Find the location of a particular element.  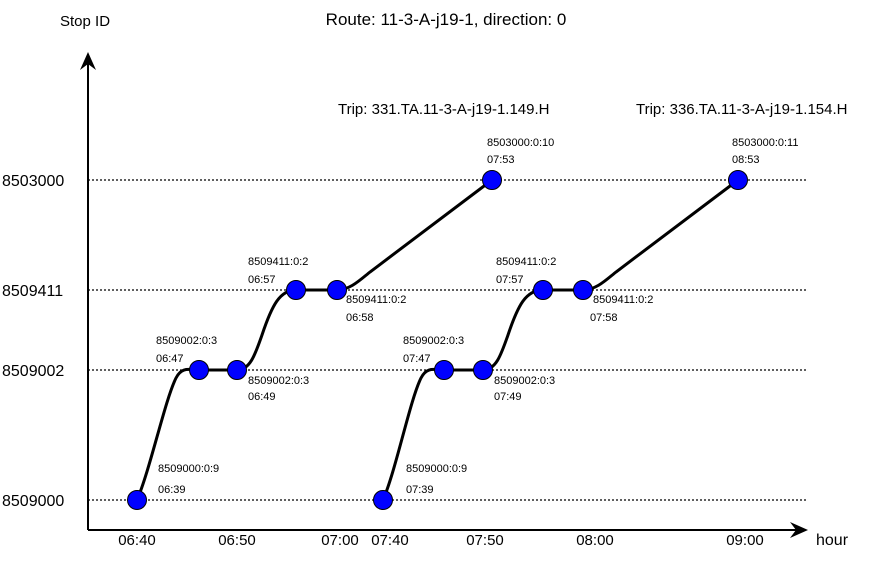

time-tick-label: 07:50 is located at coordinates (485, 540).